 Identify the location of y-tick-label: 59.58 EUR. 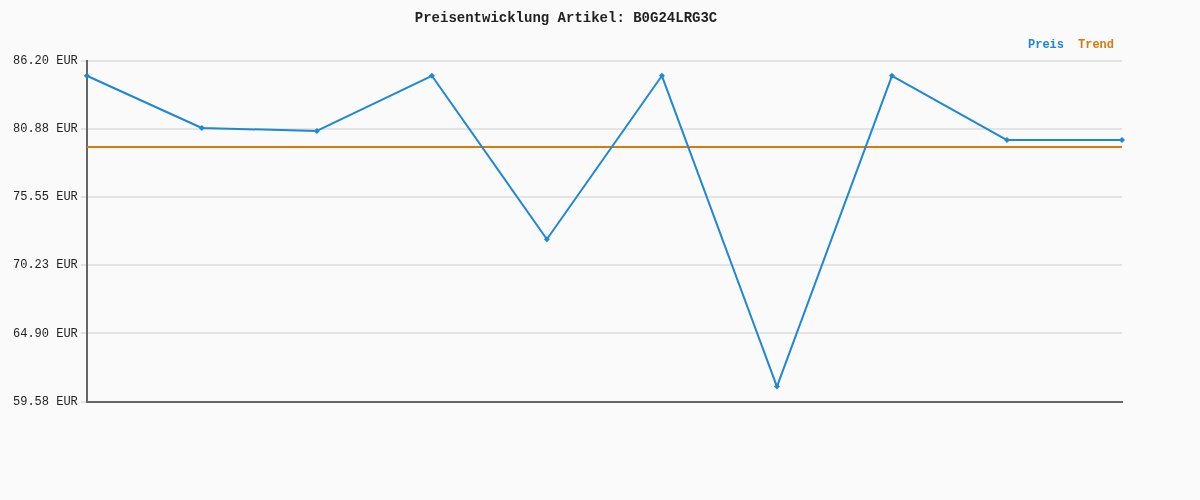
(45, 401).